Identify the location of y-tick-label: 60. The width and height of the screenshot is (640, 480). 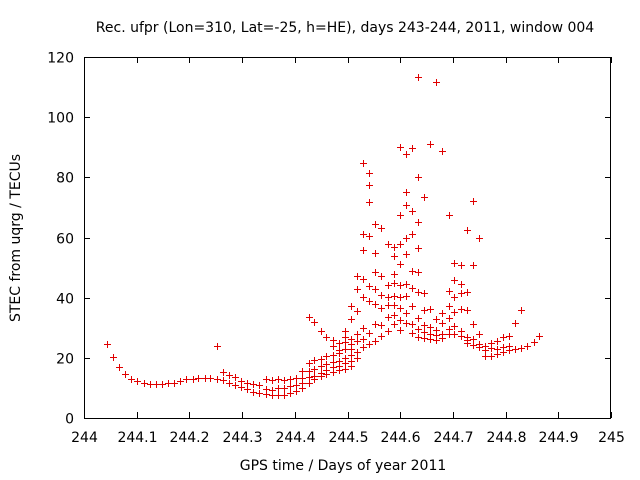
(65, 240).